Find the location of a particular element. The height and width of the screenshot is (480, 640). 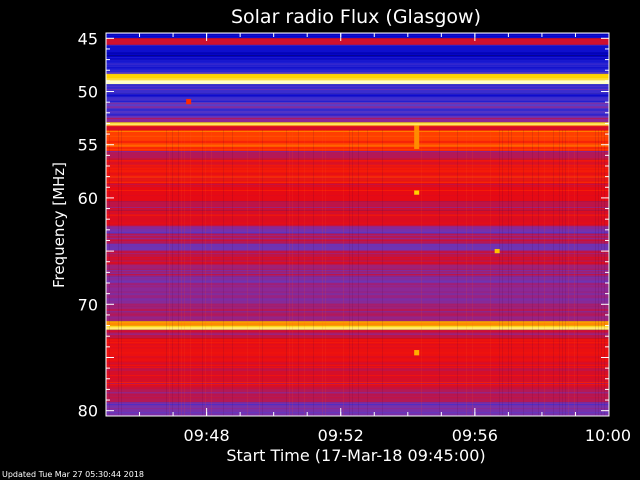

y-tick-label: 80 is located at coordinates (88, 411).